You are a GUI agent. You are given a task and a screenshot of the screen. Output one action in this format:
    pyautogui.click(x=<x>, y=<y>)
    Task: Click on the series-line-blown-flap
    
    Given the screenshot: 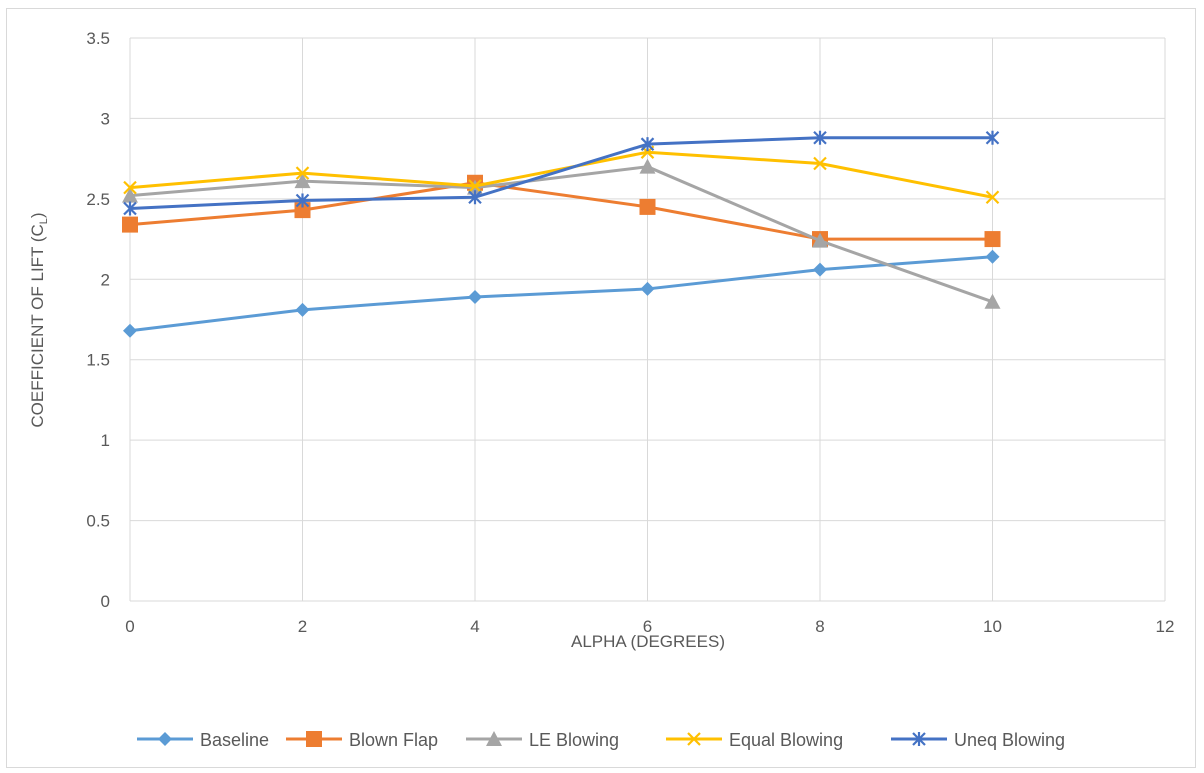 What is the action you would take?
    pyautogui.click(x=561, y=211)
    